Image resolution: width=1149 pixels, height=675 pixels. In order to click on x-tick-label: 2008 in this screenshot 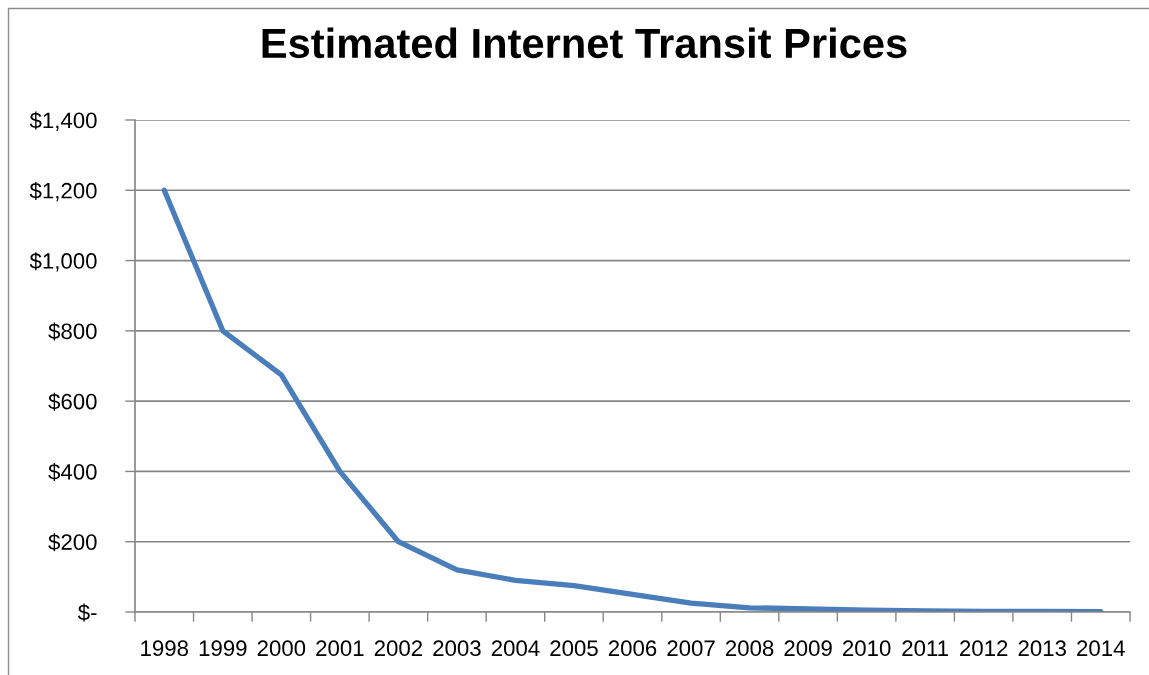, I will do `click(749, 648)`.